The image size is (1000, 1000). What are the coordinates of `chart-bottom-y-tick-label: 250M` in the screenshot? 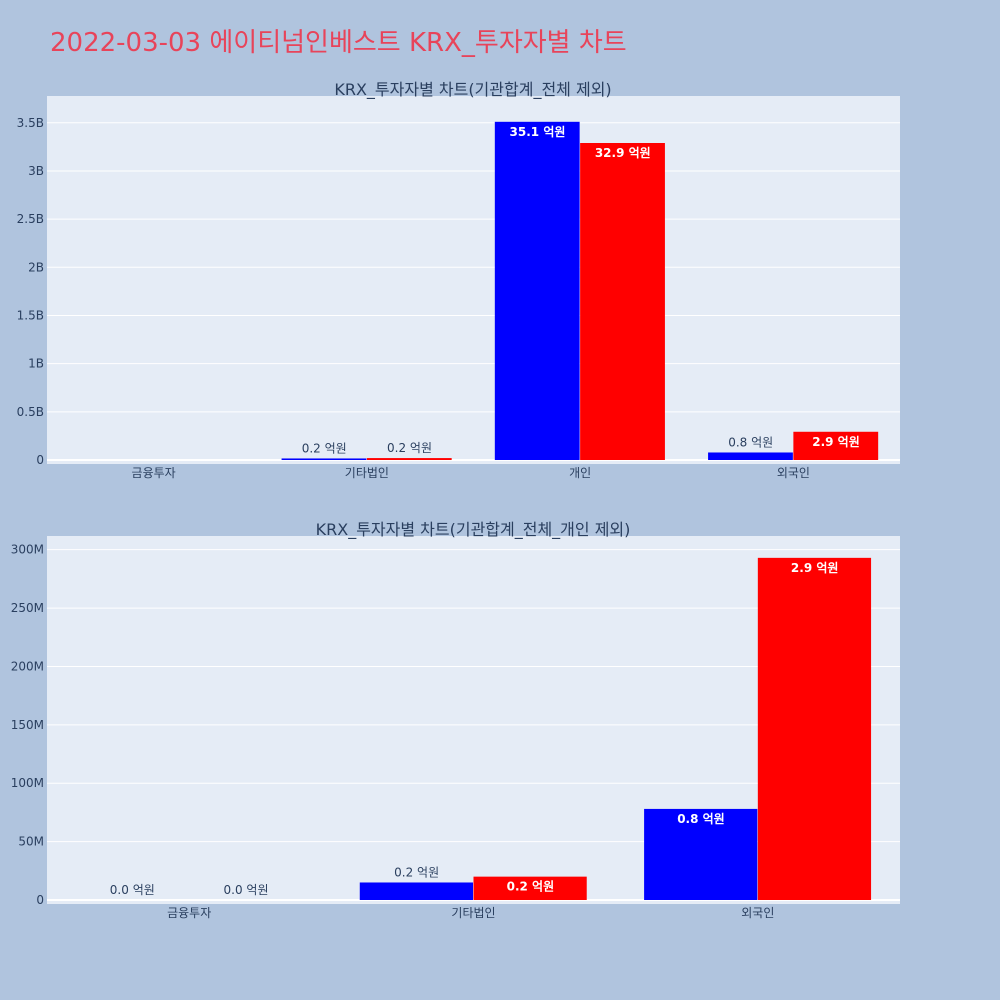 It's located at (27, 608).